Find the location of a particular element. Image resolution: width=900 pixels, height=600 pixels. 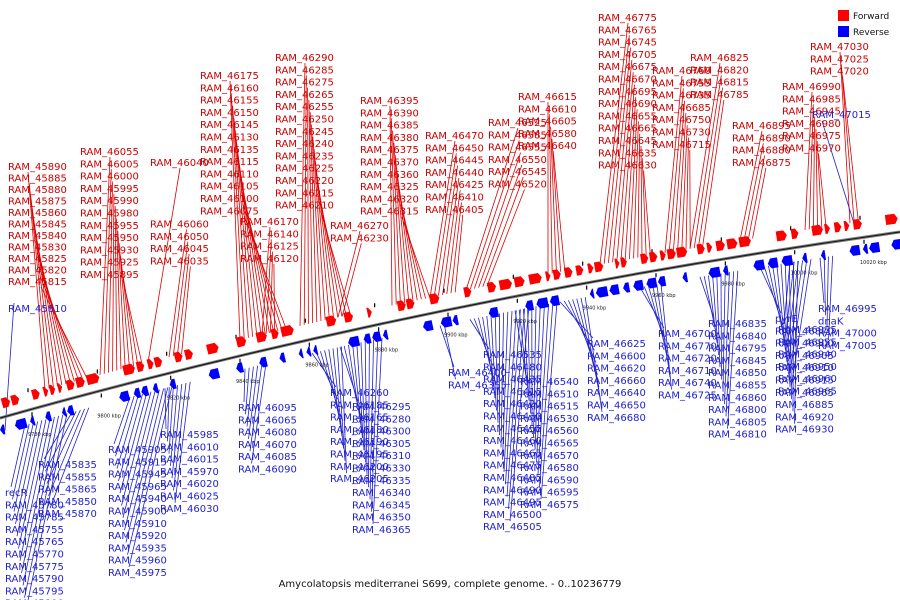

reverse-gene-label: RAM_46530 is located at coordinates (549, 419).